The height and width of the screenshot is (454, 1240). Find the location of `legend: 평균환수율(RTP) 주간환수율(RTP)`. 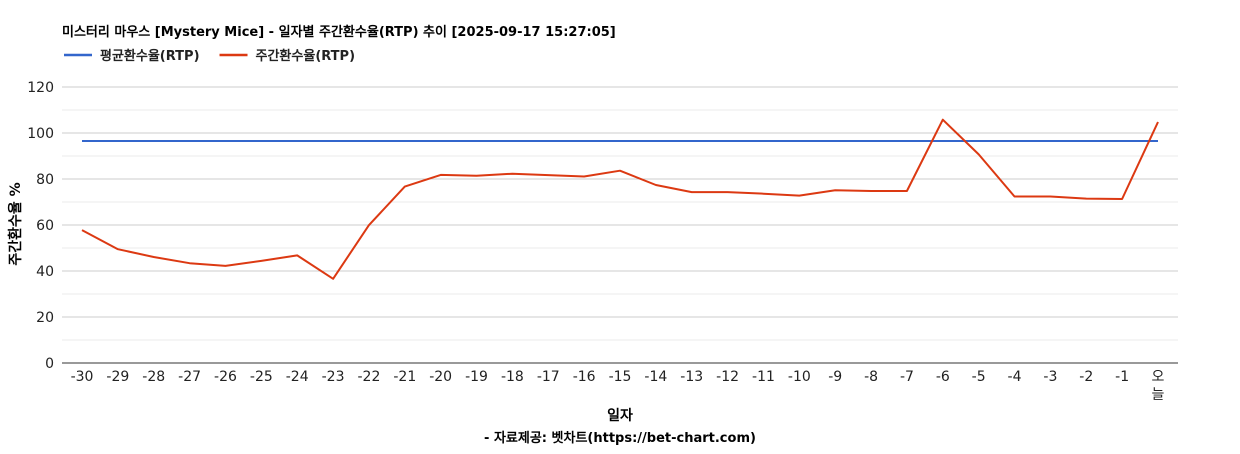

legend: 평균환수율(RTP) 주간환수율(RTP) is located at coordinates (209, 56).